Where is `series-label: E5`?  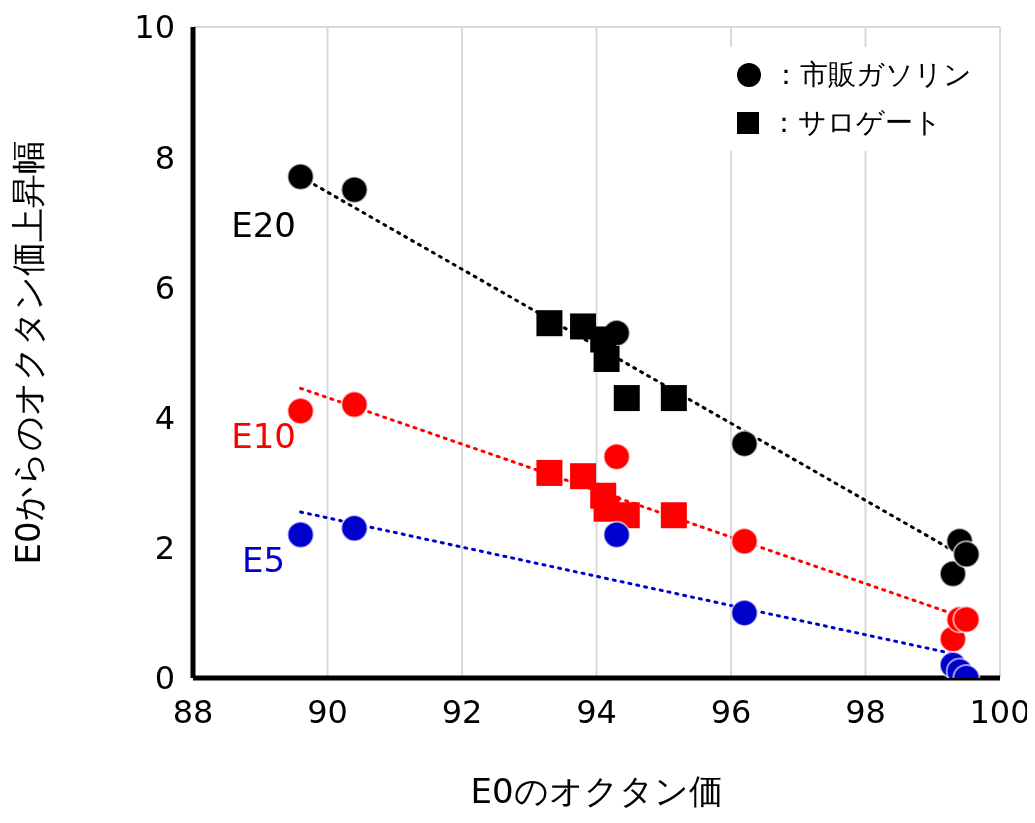
series-label: E5 is located at coordinates (264, 559).